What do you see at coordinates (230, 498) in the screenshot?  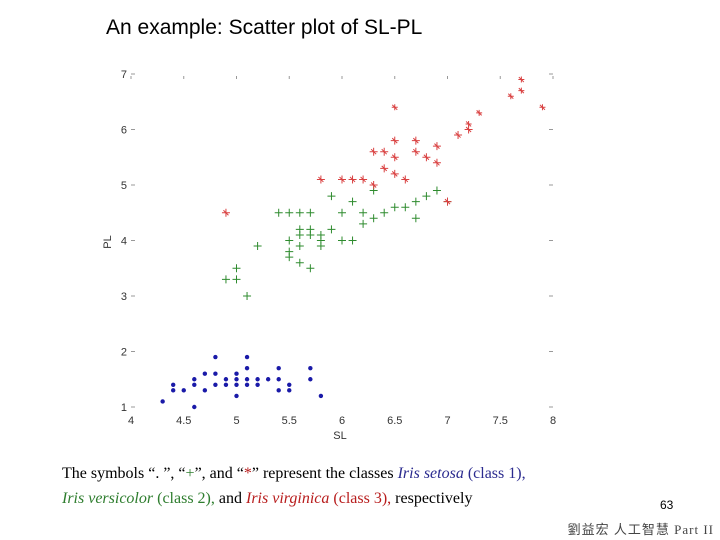 I see `caption-and: and` at bounding box center [230, 498].